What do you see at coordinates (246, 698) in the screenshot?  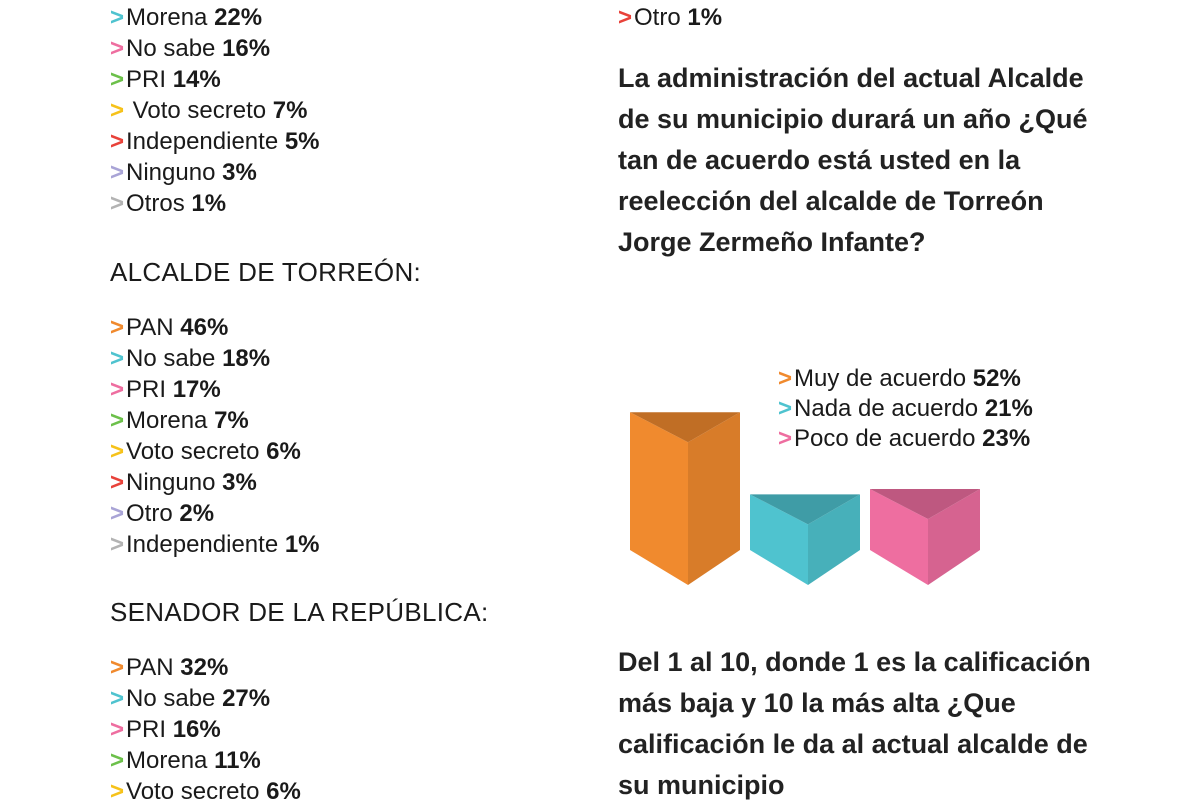 I see `result-value: 27%` at bounding box center [246, 698].